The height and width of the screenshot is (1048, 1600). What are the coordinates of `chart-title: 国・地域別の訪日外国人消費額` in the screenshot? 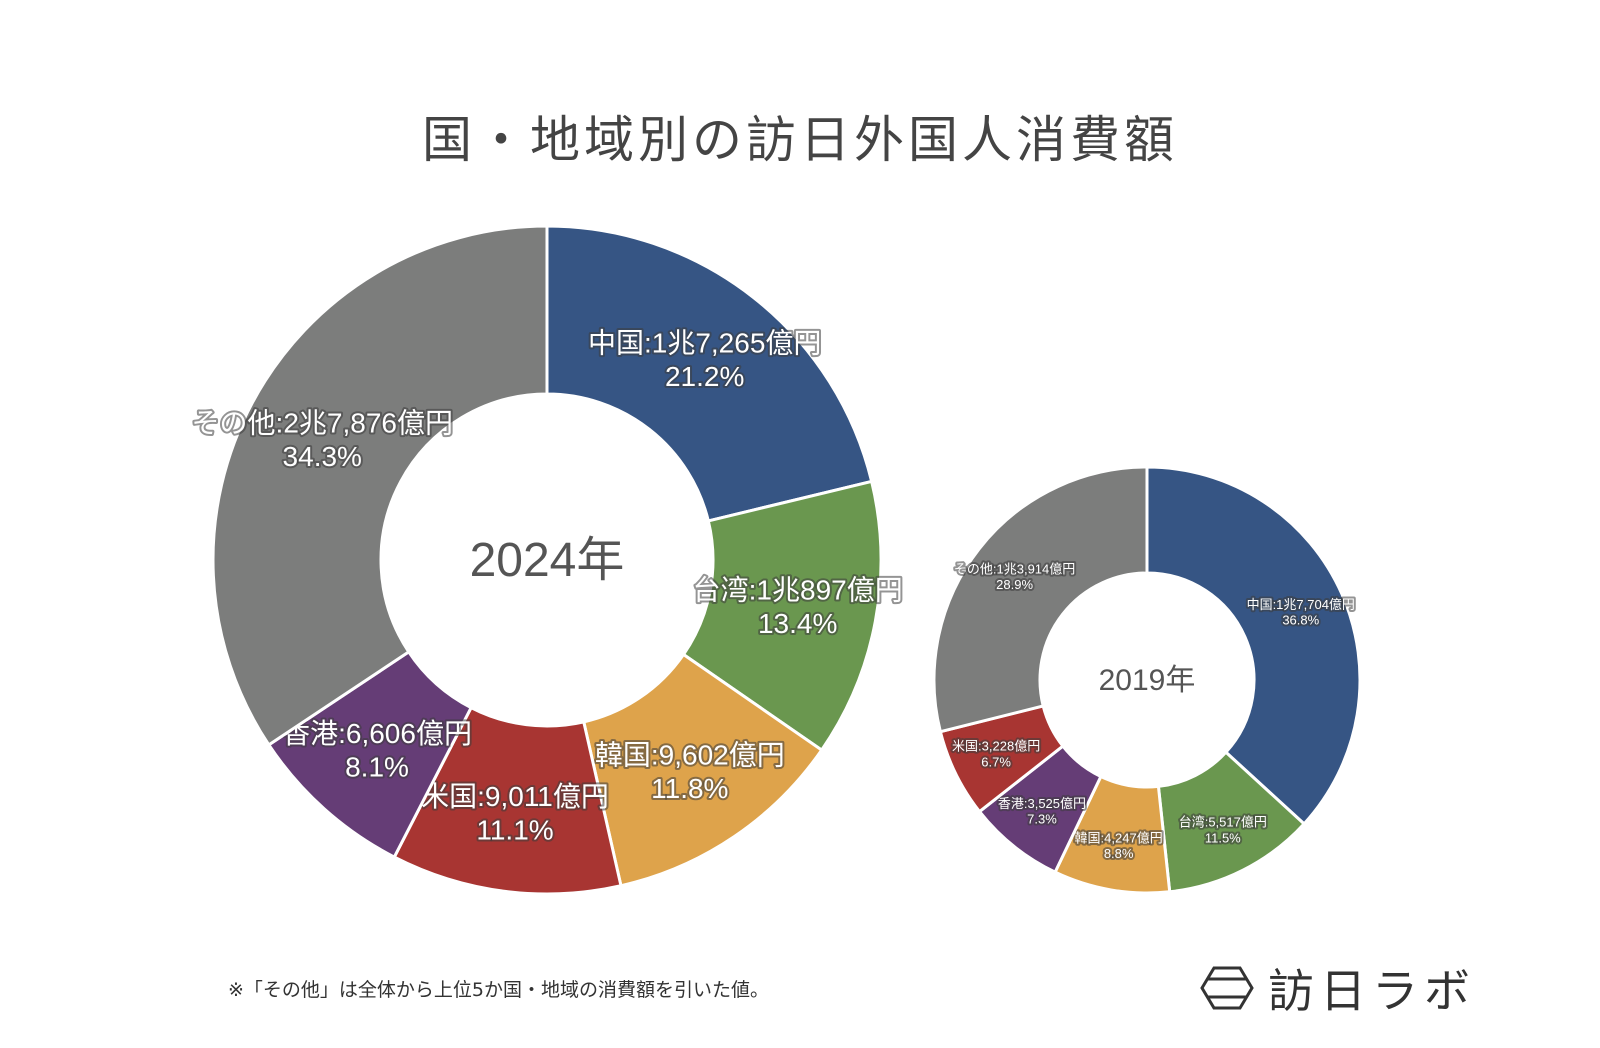 It's located at (800, 140).